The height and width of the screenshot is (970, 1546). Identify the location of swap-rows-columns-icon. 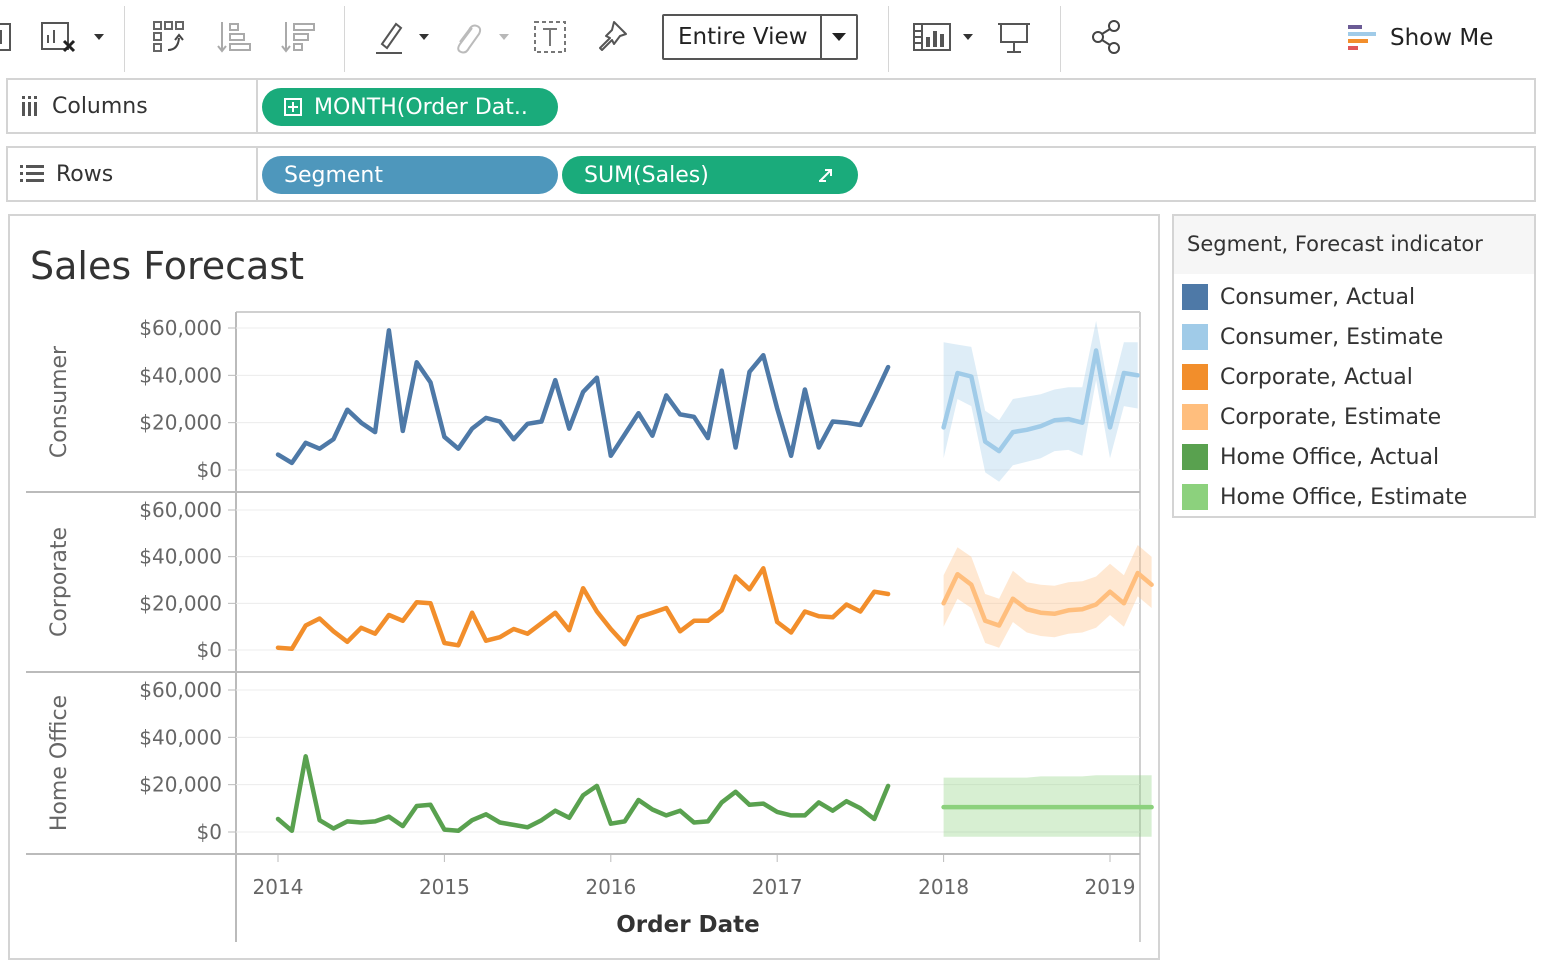
(168, 37).